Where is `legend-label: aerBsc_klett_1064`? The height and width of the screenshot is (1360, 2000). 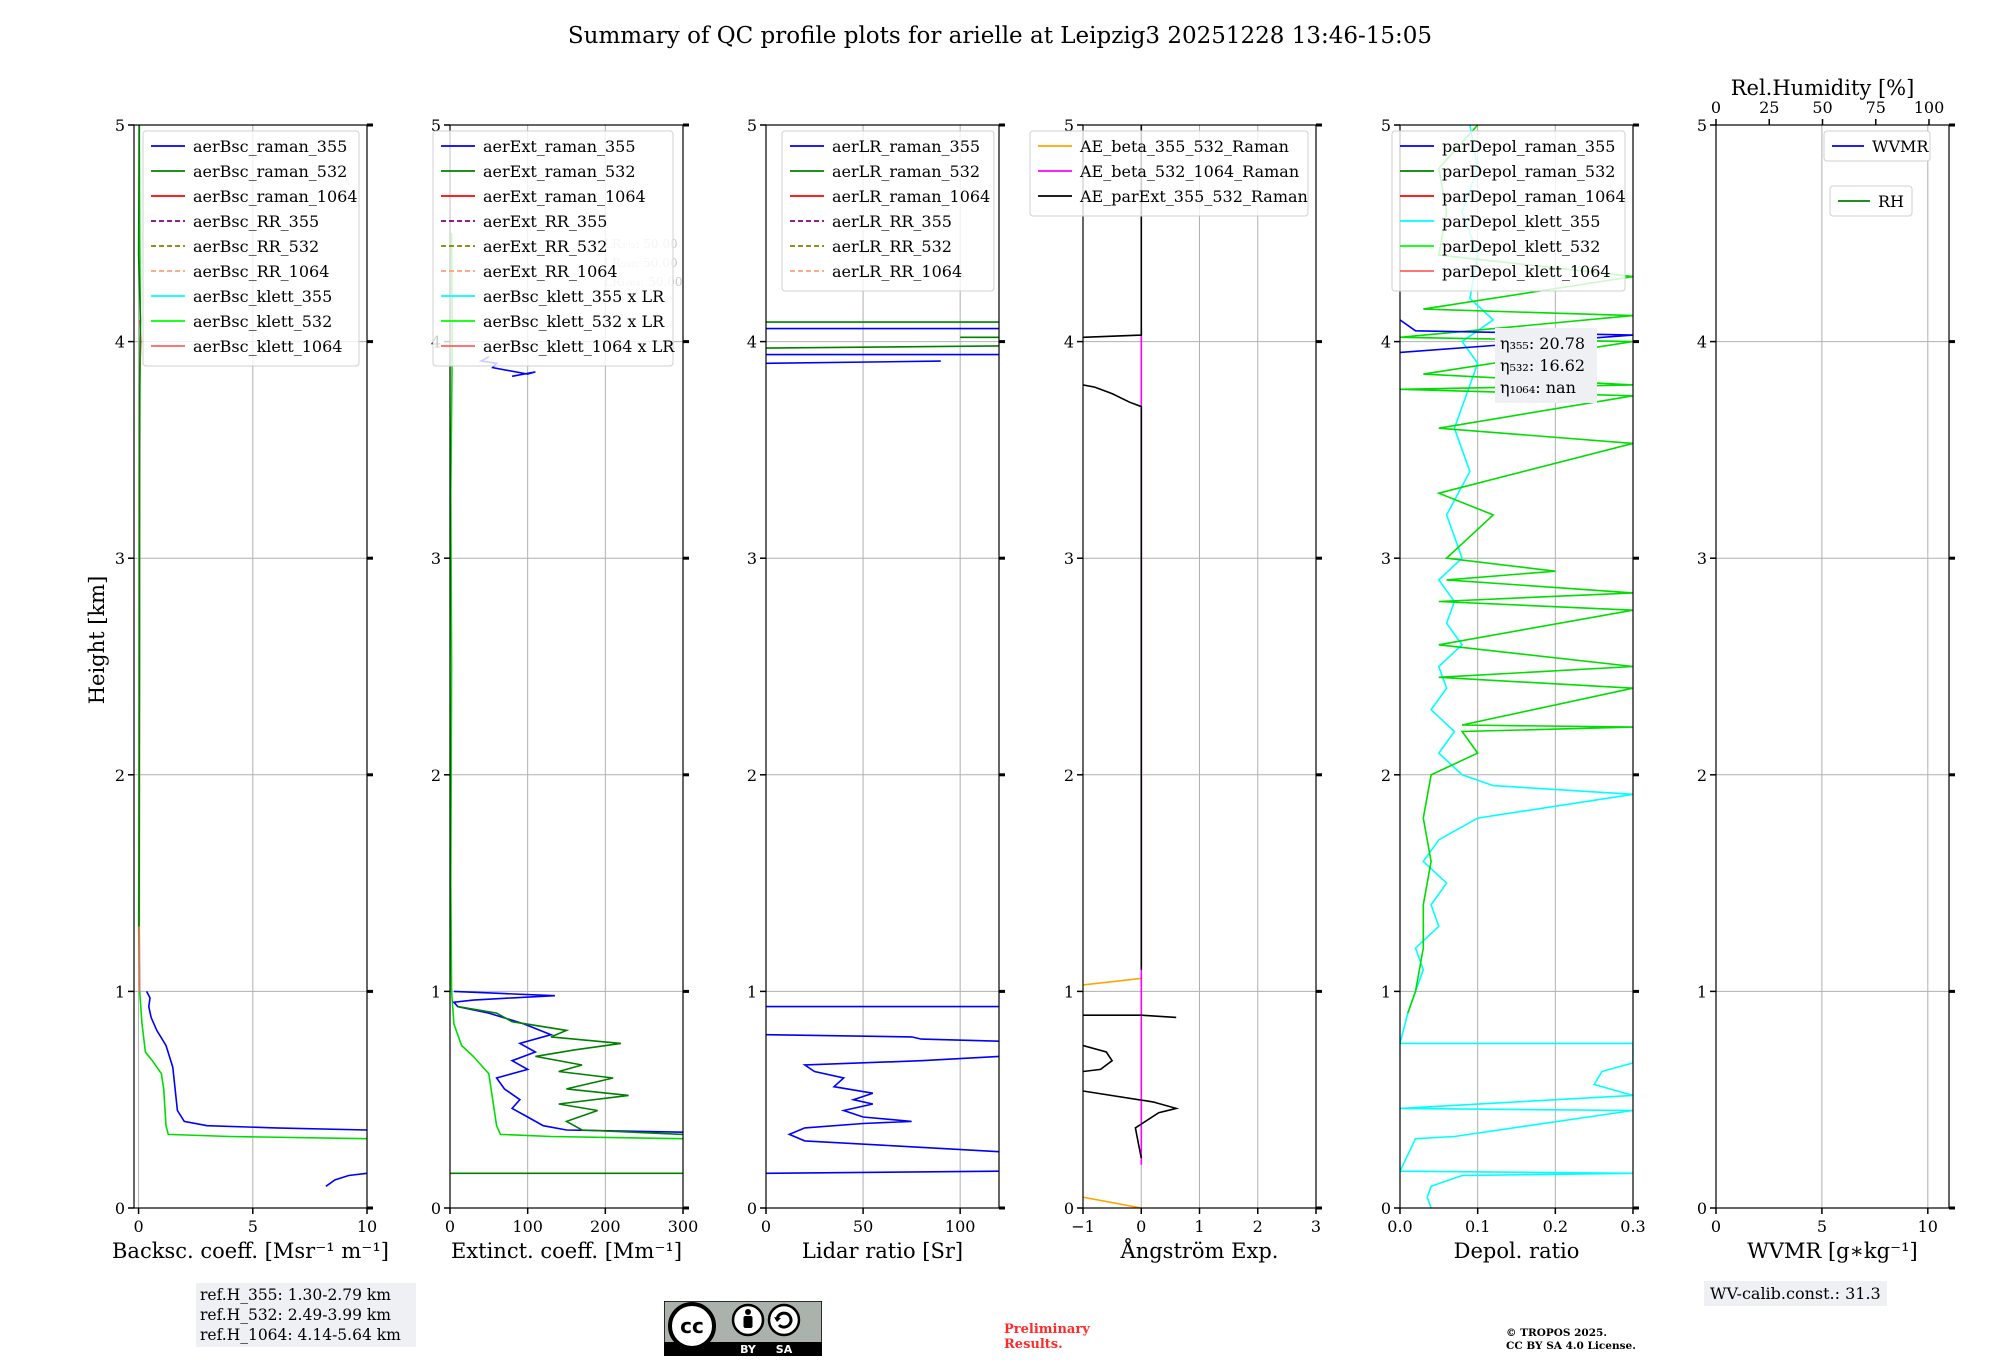 legend-label: aerBsc_klett_1064 is located at coordinates (267, 346).